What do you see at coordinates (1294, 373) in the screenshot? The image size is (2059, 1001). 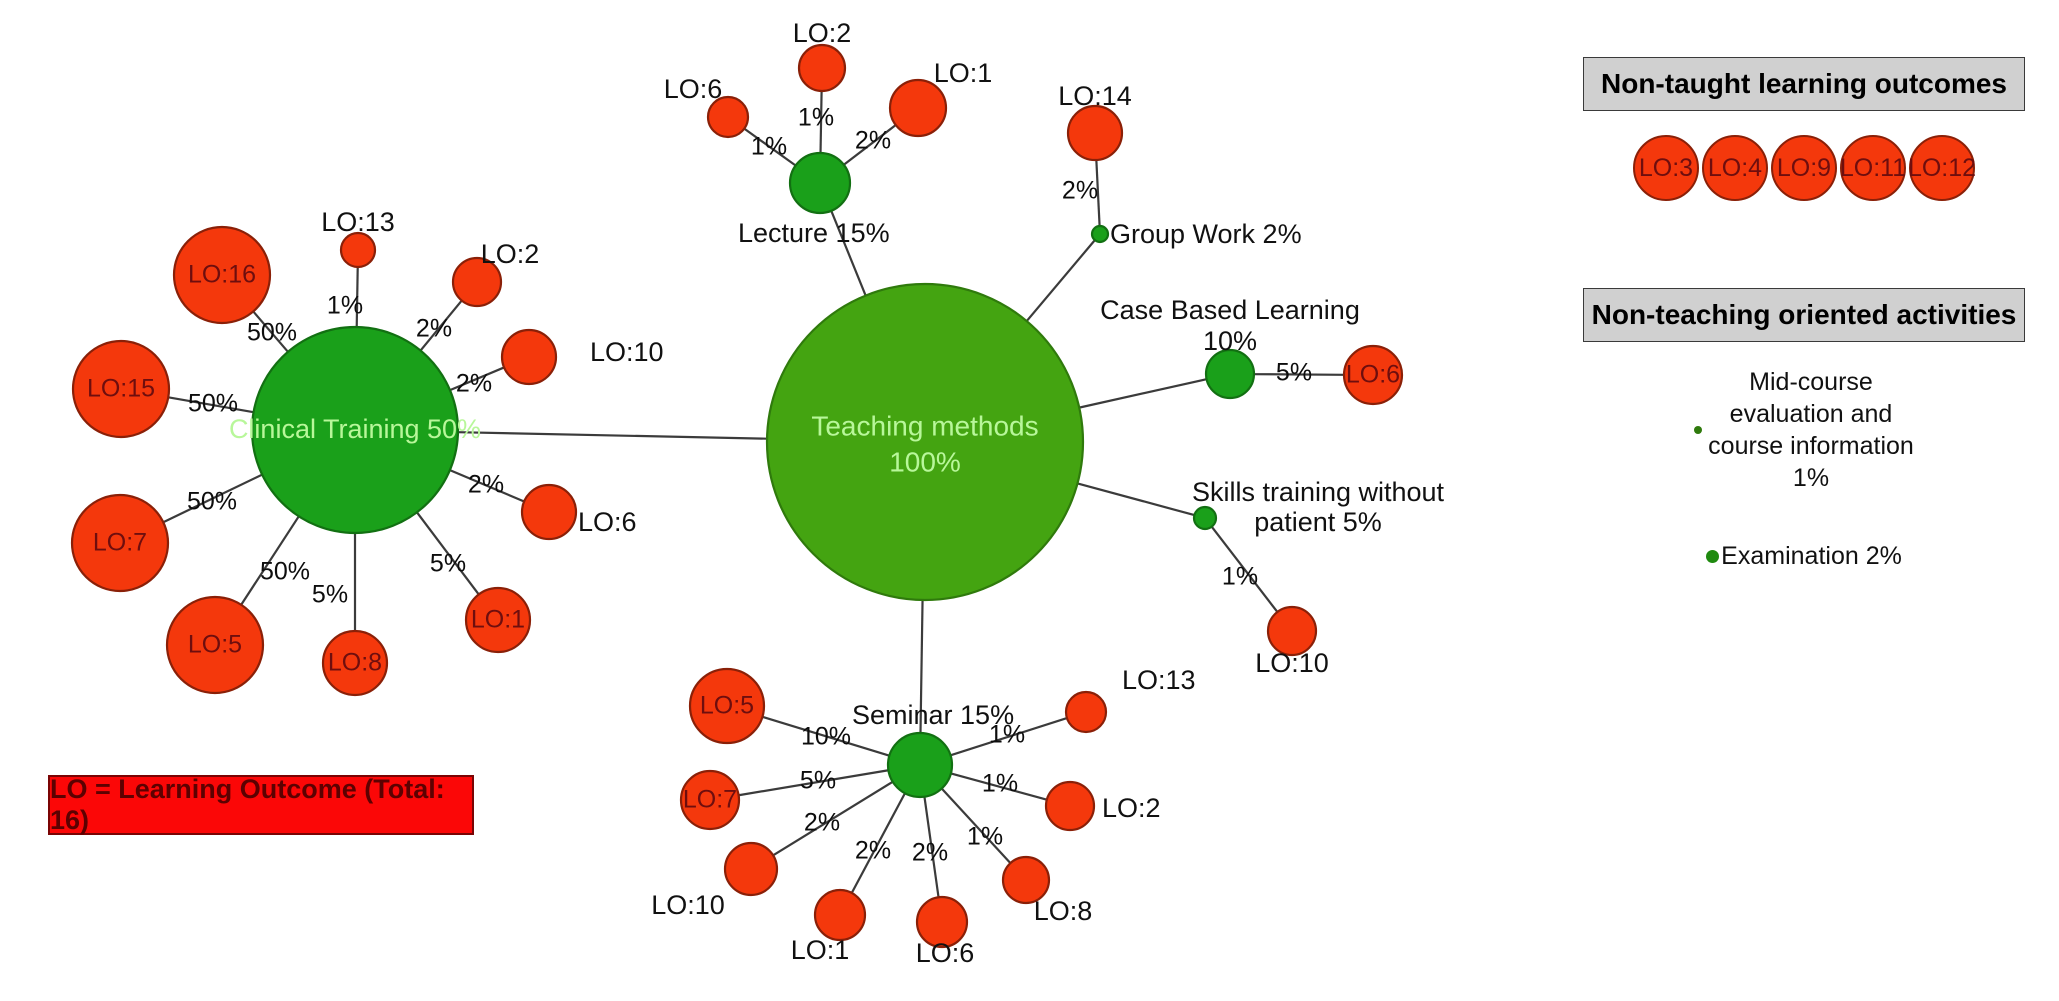 I see `edge-weight-label: 5%` at bounding box center [1294, 373].